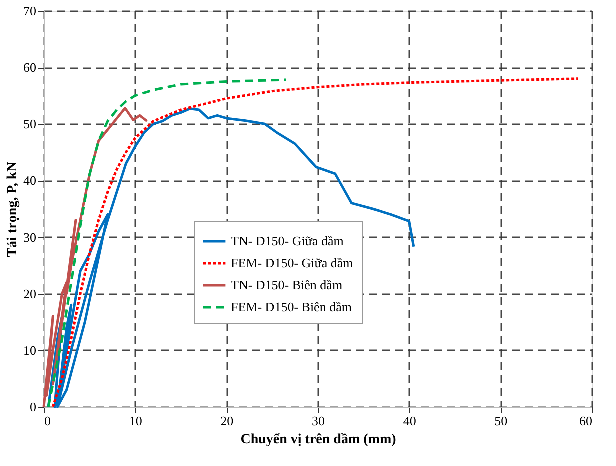 The image size is (616, 466). What do you see at coordinates (30, 124) in the screenshot?
I see `y-tick-label: 50` at bounding box center [30, 124].